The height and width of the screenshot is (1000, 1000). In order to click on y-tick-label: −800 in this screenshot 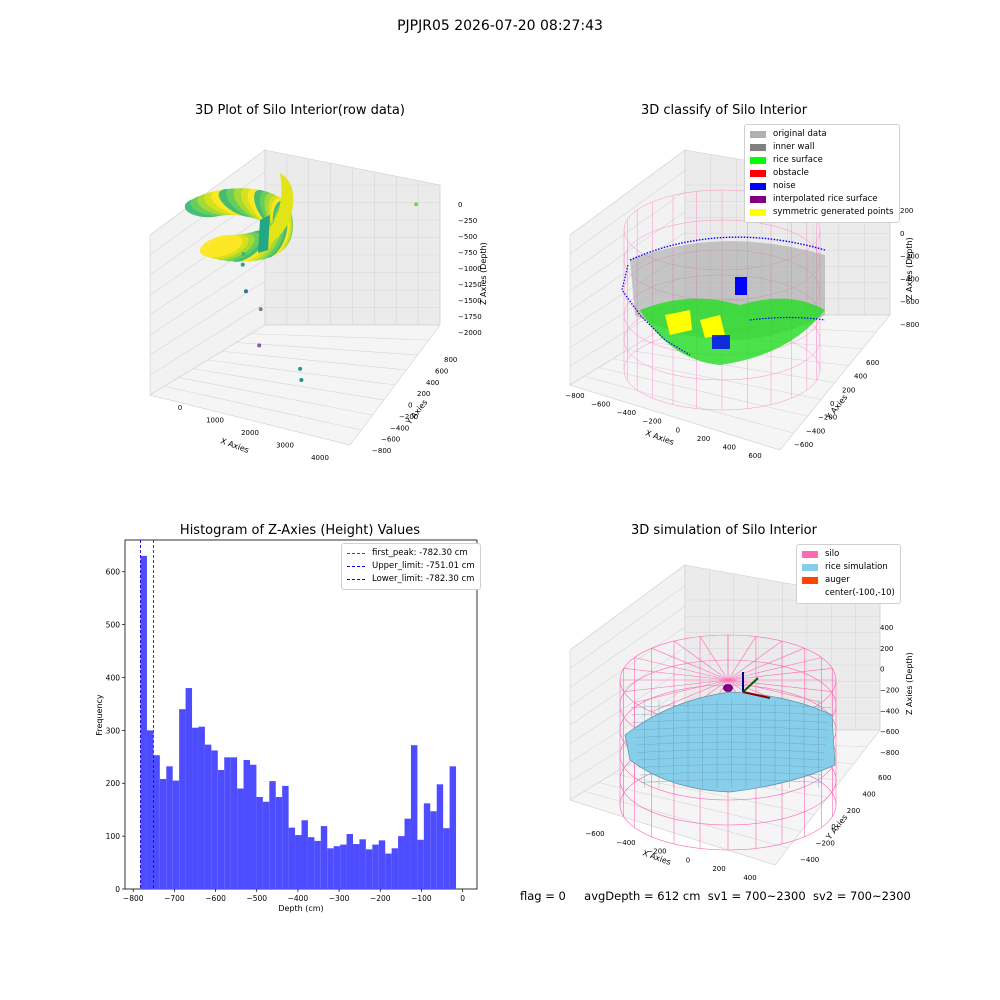, I will do `click(381, 451)`.